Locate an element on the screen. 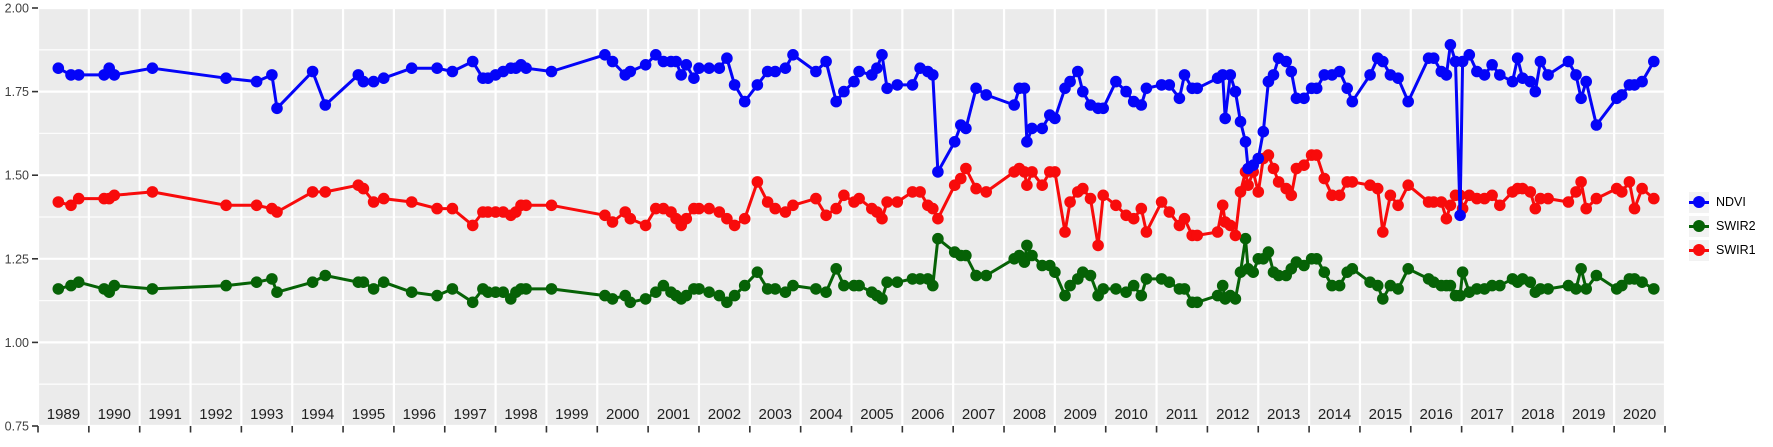  y-tick-label: 1.25 is located at coordinates (17, 259).